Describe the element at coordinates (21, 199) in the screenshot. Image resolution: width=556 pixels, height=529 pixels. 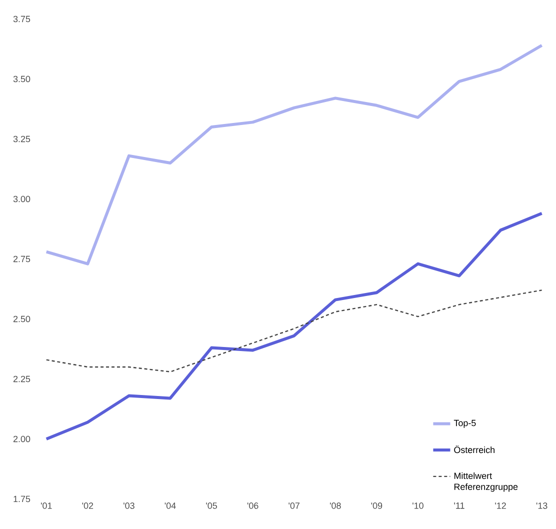
I see `y-tick-label: 3.00` at that location.